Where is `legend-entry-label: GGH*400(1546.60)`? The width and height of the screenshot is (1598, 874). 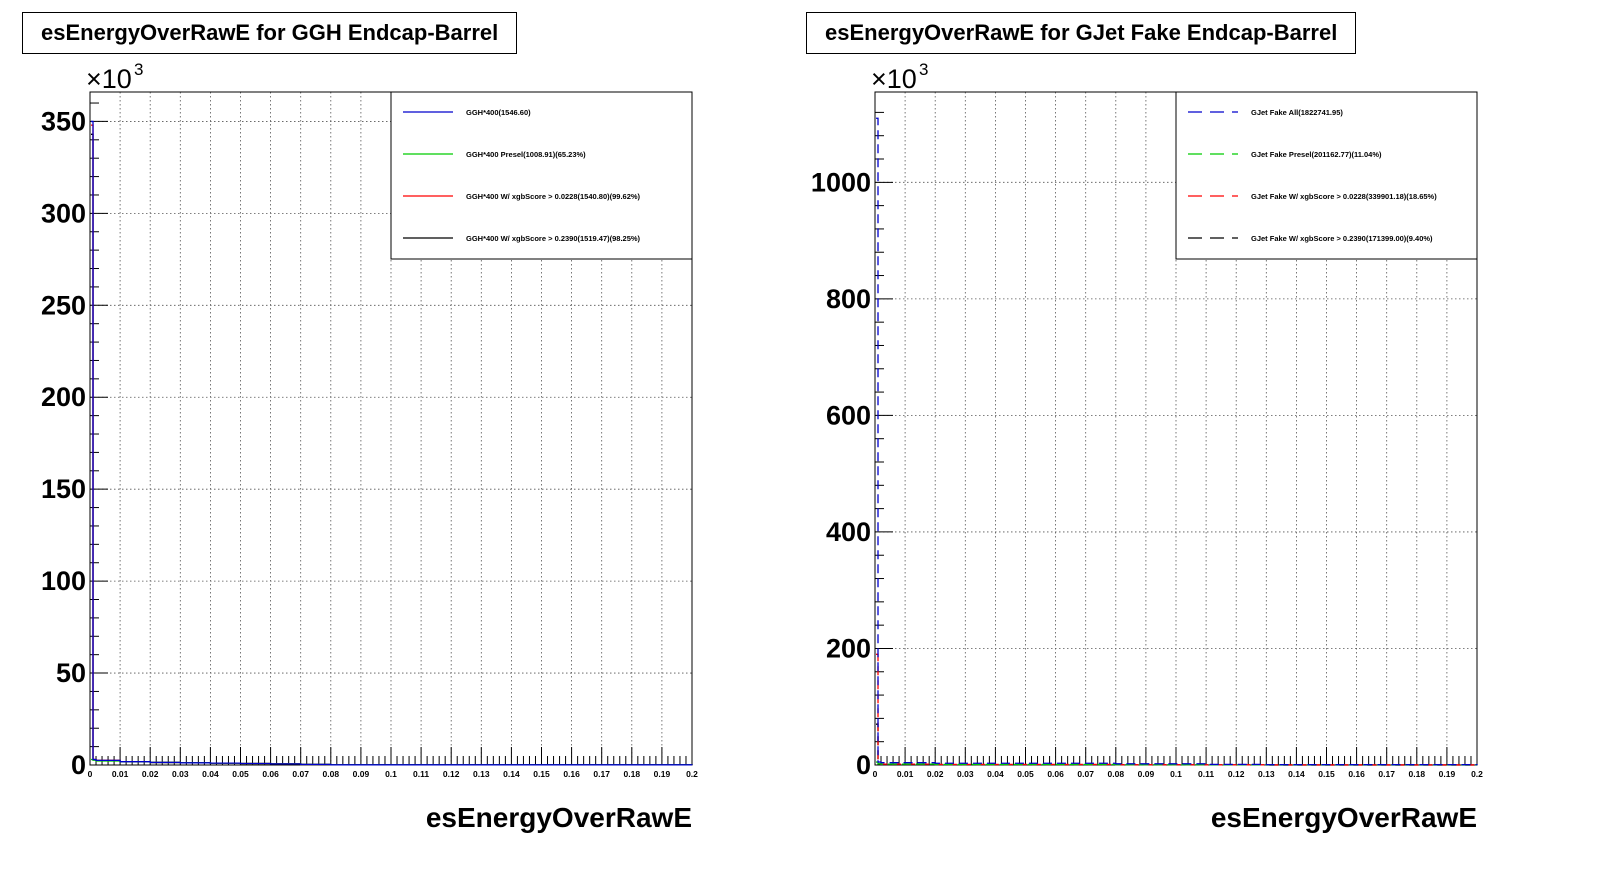
legend-entry-label: GGH*400(1546.60) is located at coordinates (498, 112).